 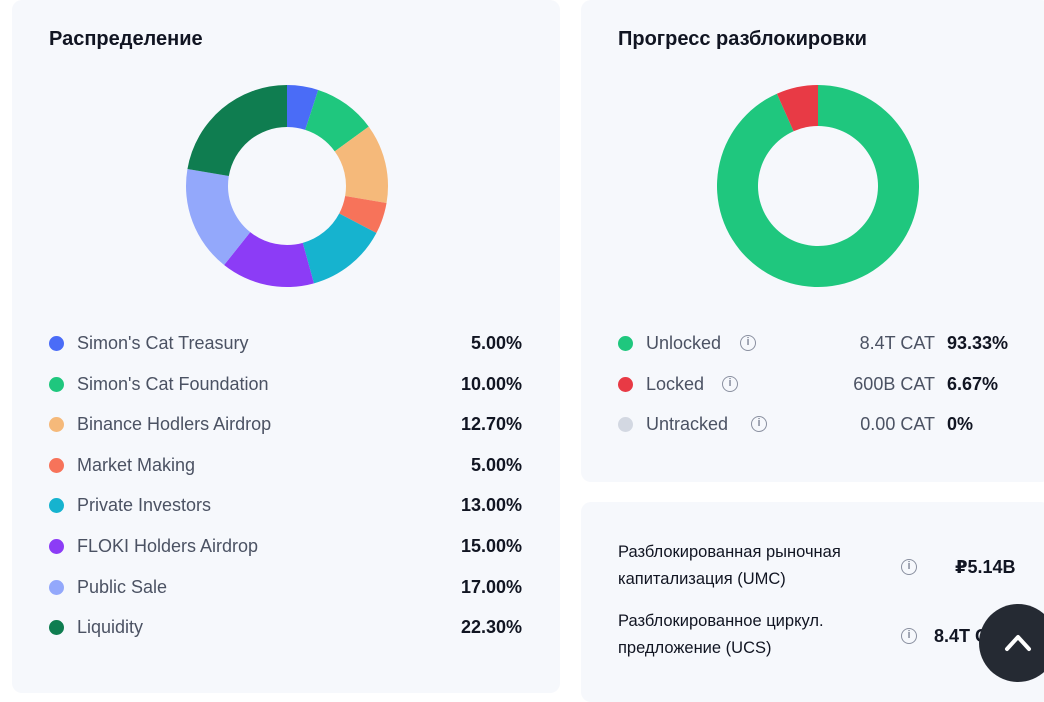 What do you see at coordinates (122, 586) in the screenshot?
I see `legend-label: Public Sale` at bounding box center [122, 586].